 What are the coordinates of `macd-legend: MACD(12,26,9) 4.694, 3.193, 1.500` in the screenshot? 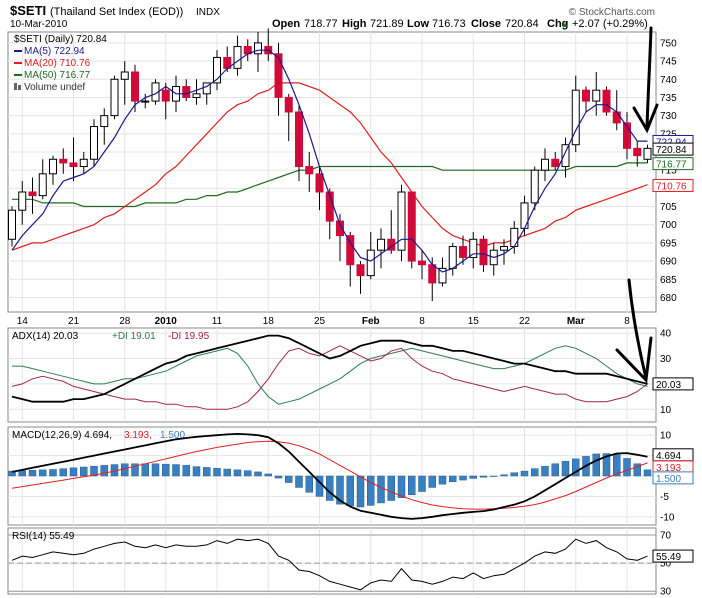 It's located at (98, 435).